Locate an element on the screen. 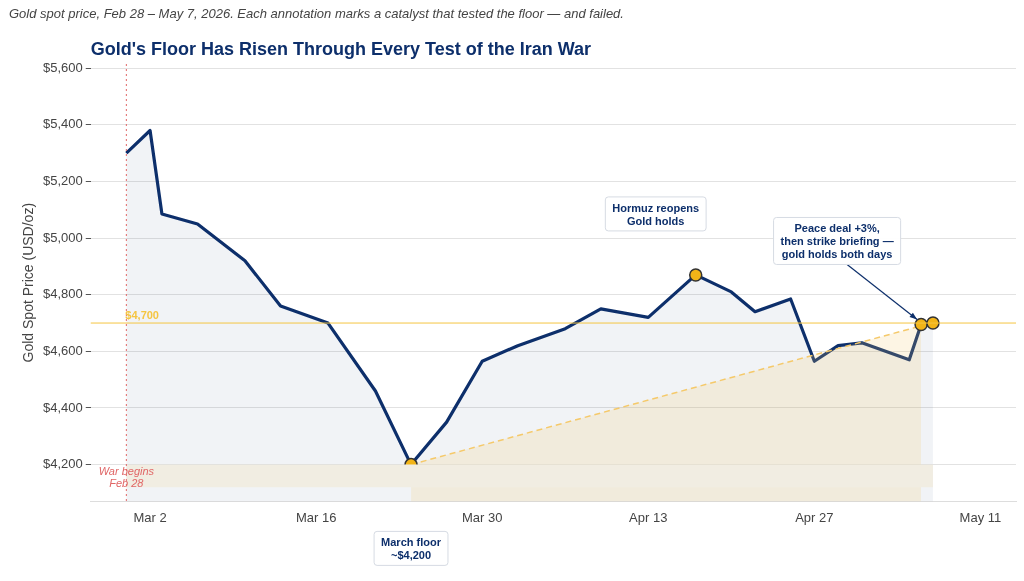 The image size is (1024, 581). chart-title: Gold's Floor Has Risen Through Every Test of the Iran War is located at coordinates (341, 49).